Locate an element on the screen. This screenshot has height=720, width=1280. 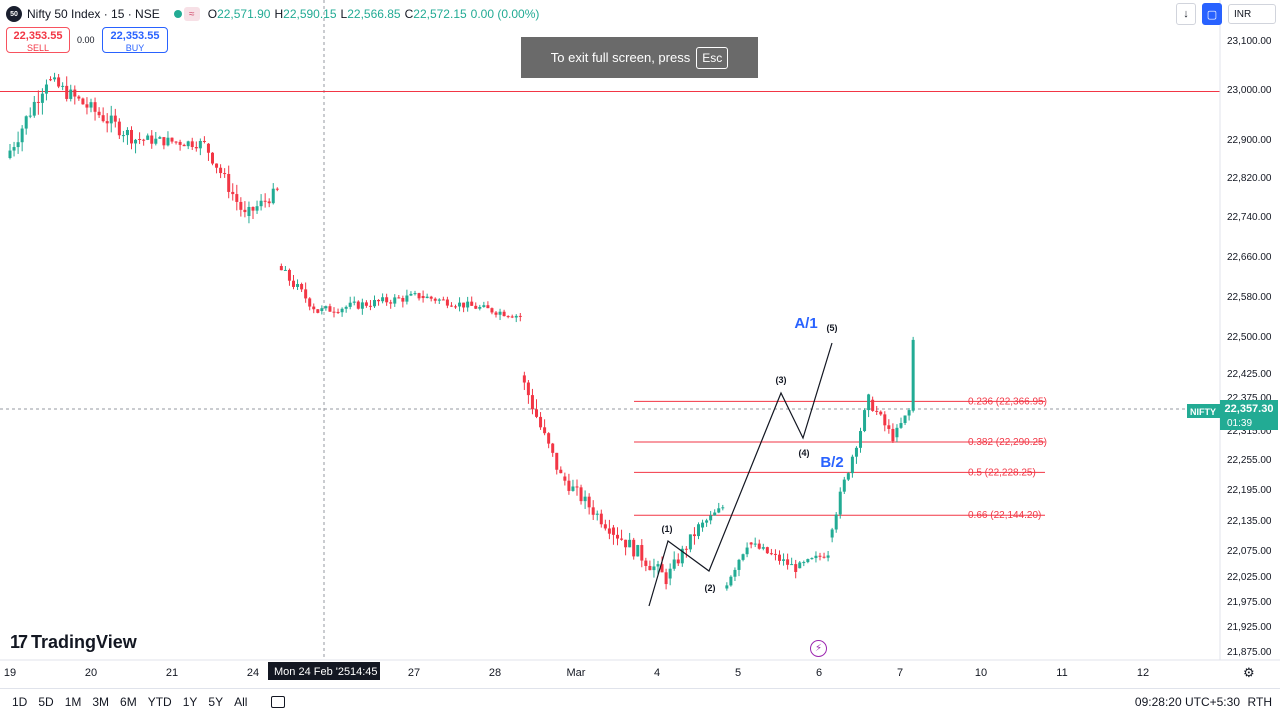
range-5d: 5D is located at coordinates (46, 701).